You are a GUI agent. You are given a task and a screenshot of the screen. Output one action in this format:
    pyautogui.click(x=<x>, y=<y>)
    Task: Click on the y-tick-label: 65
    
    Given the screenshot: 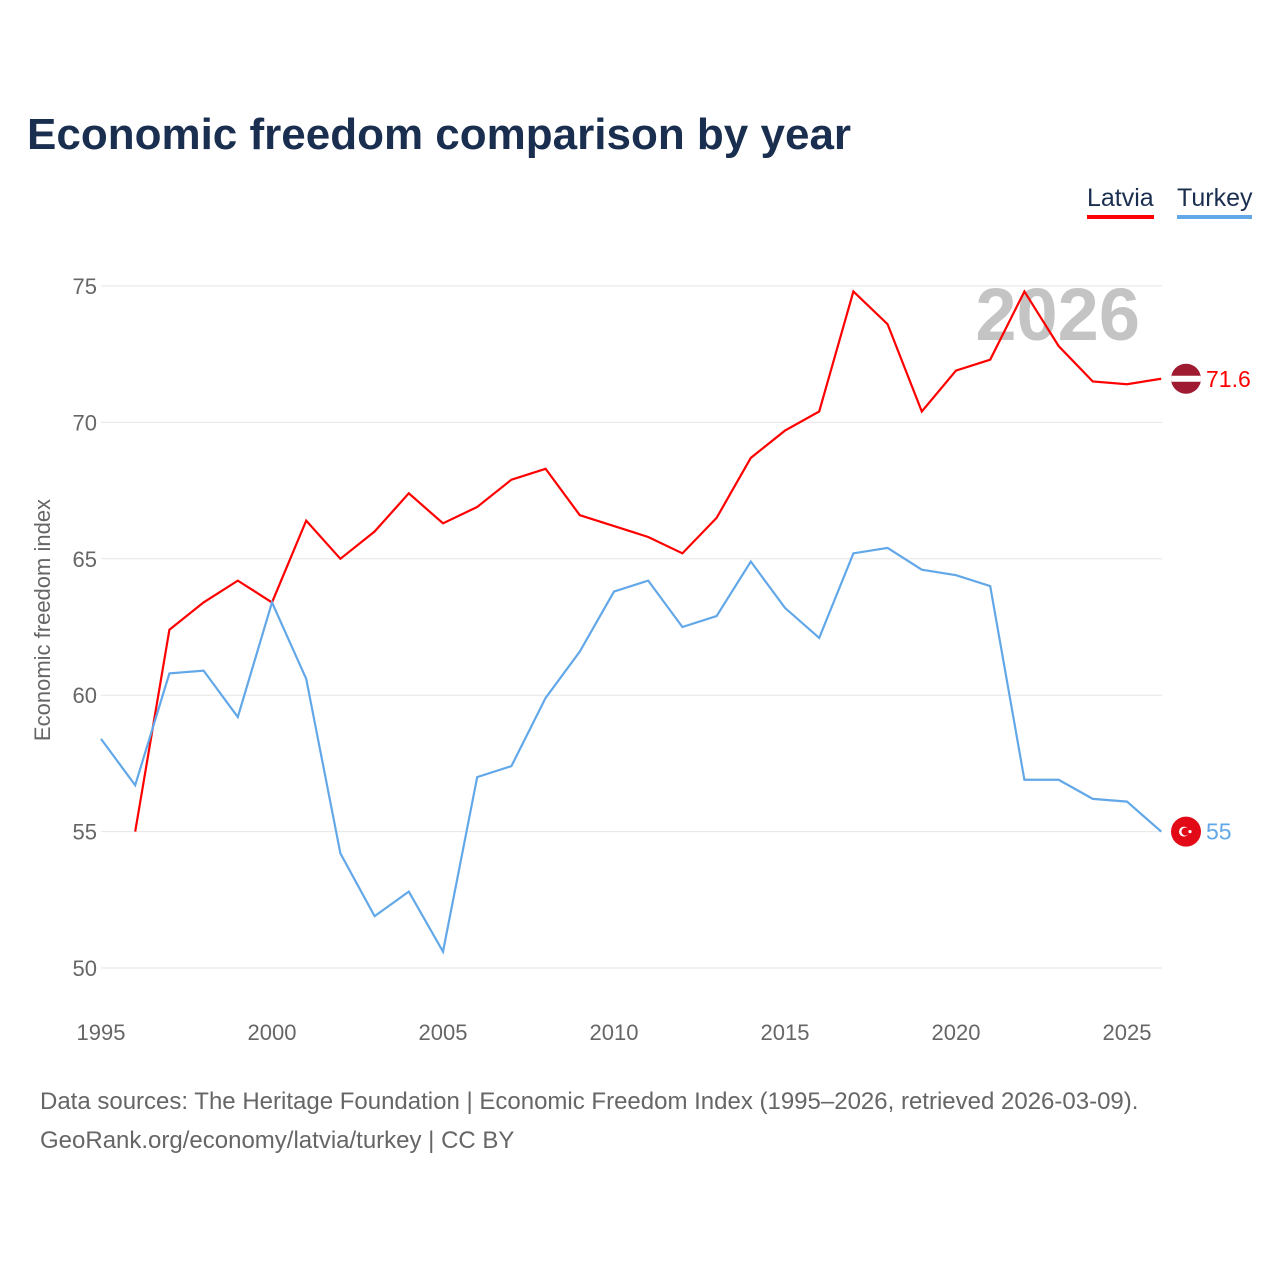 What is the action you would take?
    pyautogui.click(x=85, y=559)
    